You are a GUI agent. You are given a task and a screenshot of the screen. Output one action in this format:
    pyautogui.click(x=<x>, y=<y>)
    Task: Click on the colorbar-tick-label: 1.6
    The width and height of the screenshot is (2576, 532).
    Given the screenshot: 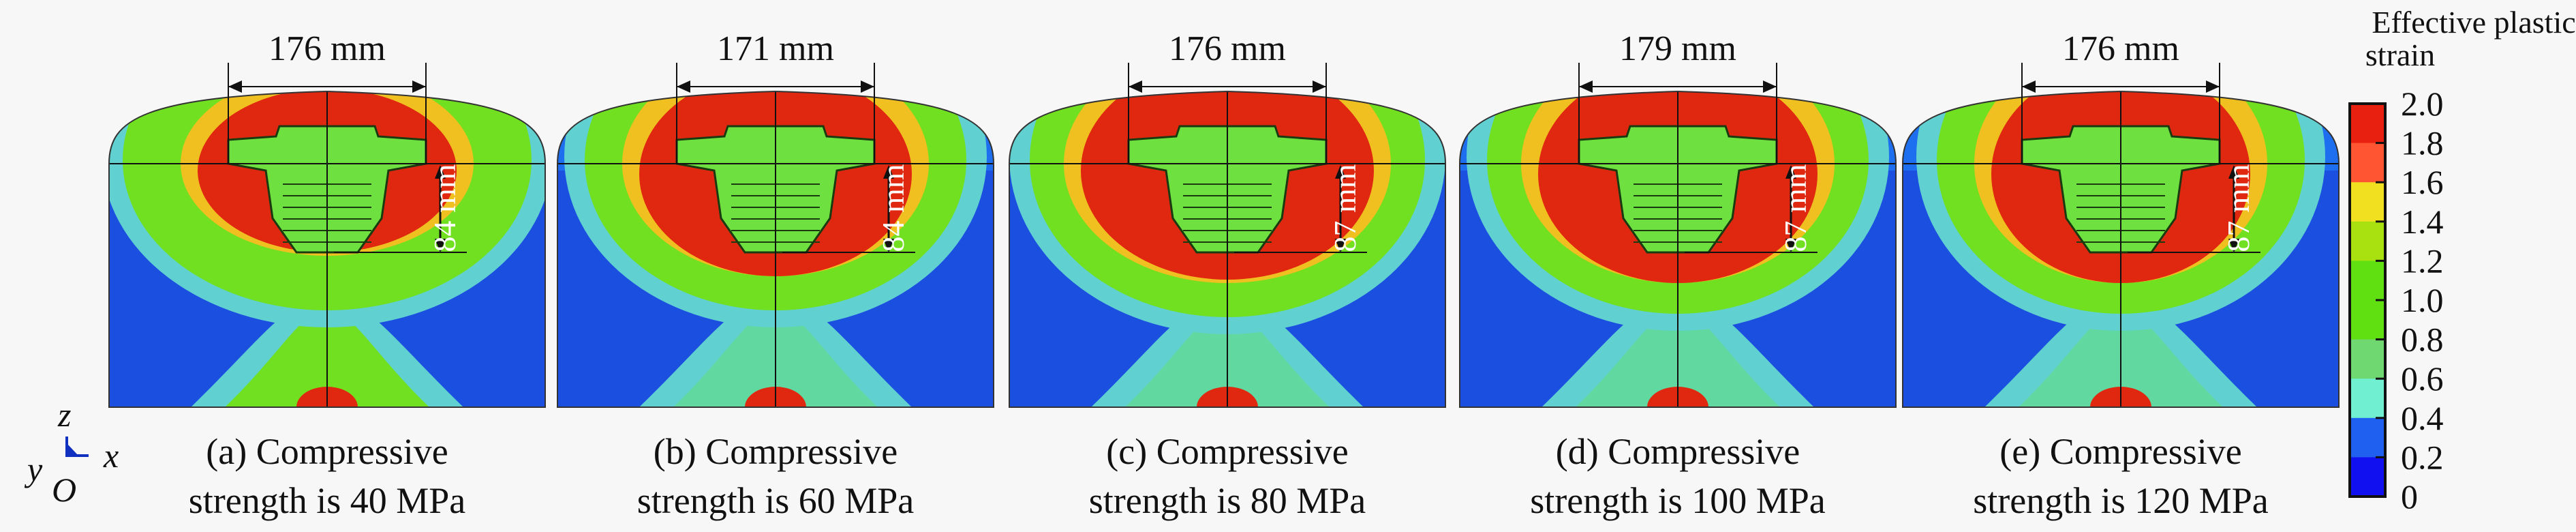 What is the action you would take?
    pyautogui.click(x=2422, y=182)
    